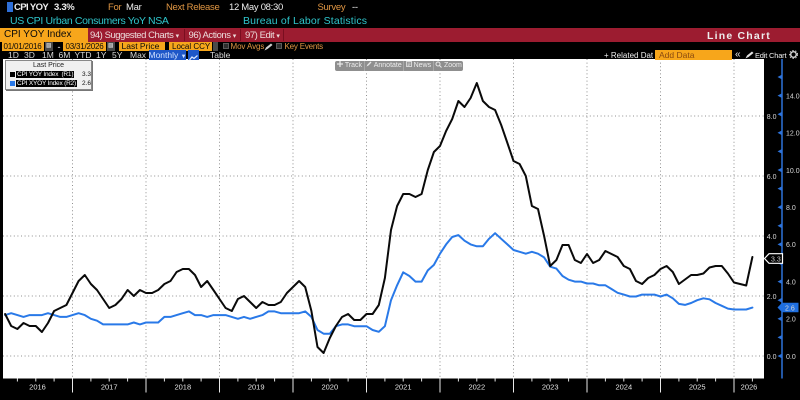 This screenshot has height=400, width=800. What do you see at coordinates (329, 387) in the screenshot?
I see `svg-text: 2020` at bounding box center [329, 387].